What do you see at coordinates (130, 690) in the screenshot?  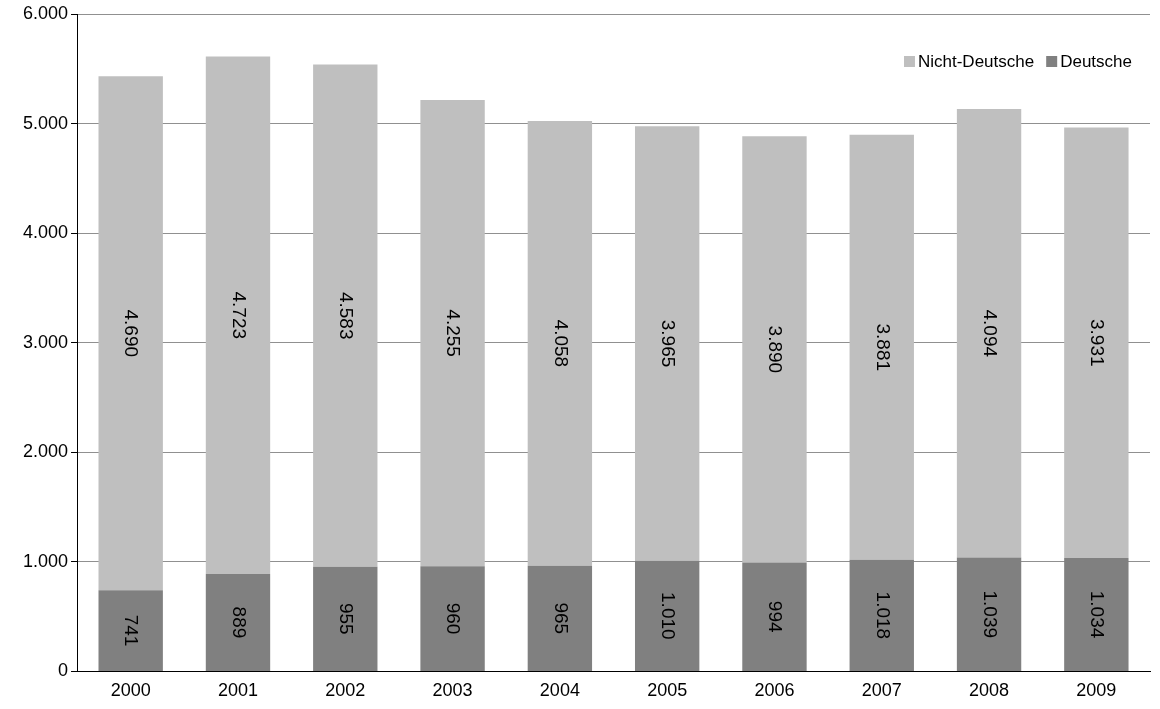 I see `x-tick-label: 2000` at bounding box center [130, 690].